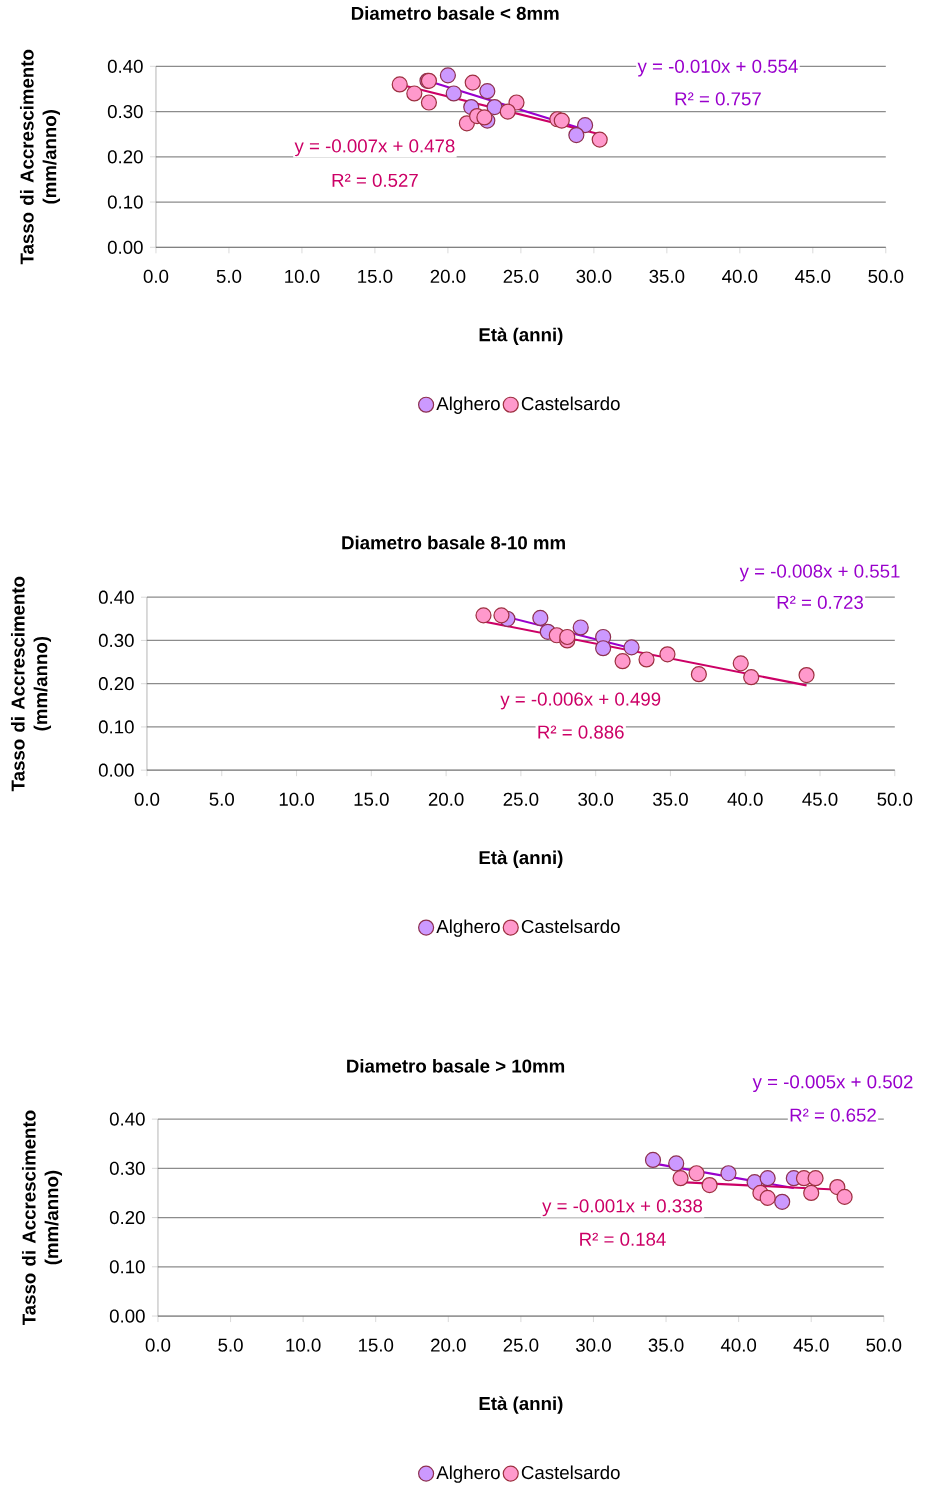 This screenshot has width=930, height=1489. I want to click on annotation: R² = 0.527, so click(375, 180).